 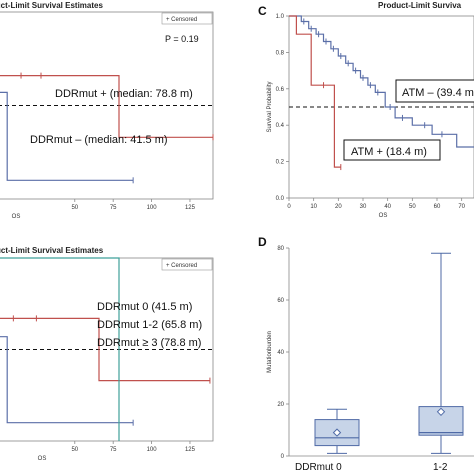 What do you see at coordinates (280, 90) in the screenshot?
I see `panel-c-y-tick-label-3: 0.6` at bounding box center [280, 90].